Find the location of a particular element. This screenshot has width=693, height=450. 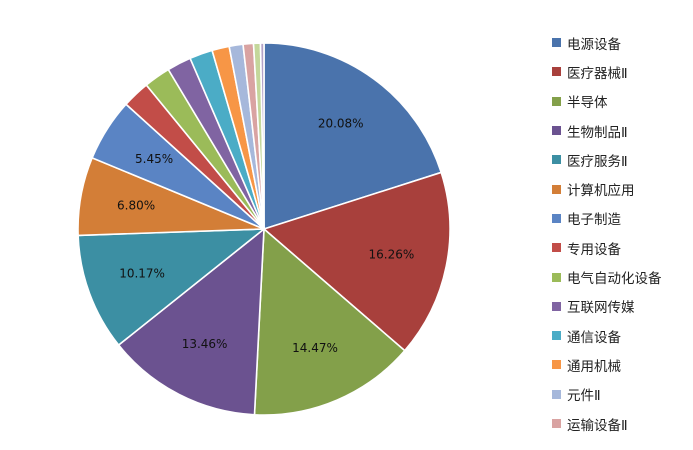

legend-item-1: 医疗器械Ⅱ is located at coordinates (622, 71).